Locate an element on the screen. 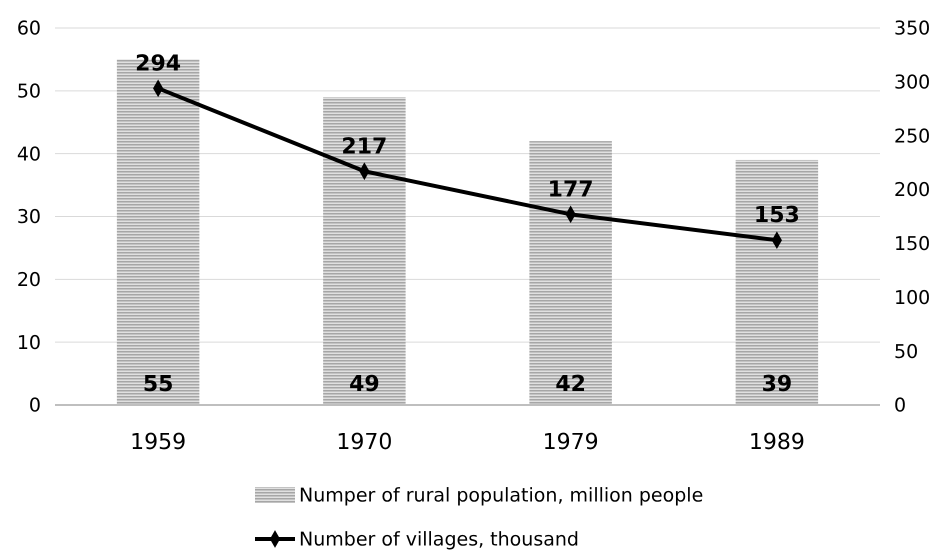 The height and width of the screenshot is (554, 940). y-tick-label: 60 is located at coordinates (28, 29).